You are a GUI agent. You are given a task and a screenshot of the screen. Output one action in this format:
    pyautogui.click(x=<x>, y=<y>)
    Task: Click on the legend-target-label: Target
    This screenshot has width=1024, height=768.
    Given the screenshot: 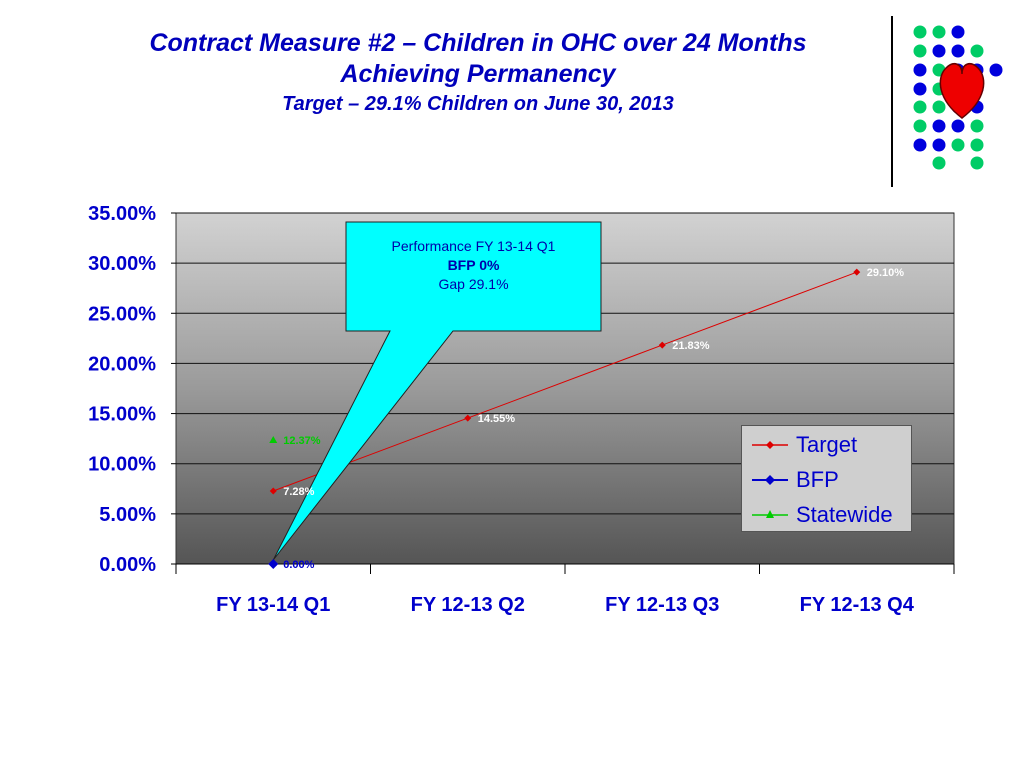 What is the action you would take?
    pyautogui.click(x=827, y=444)
    